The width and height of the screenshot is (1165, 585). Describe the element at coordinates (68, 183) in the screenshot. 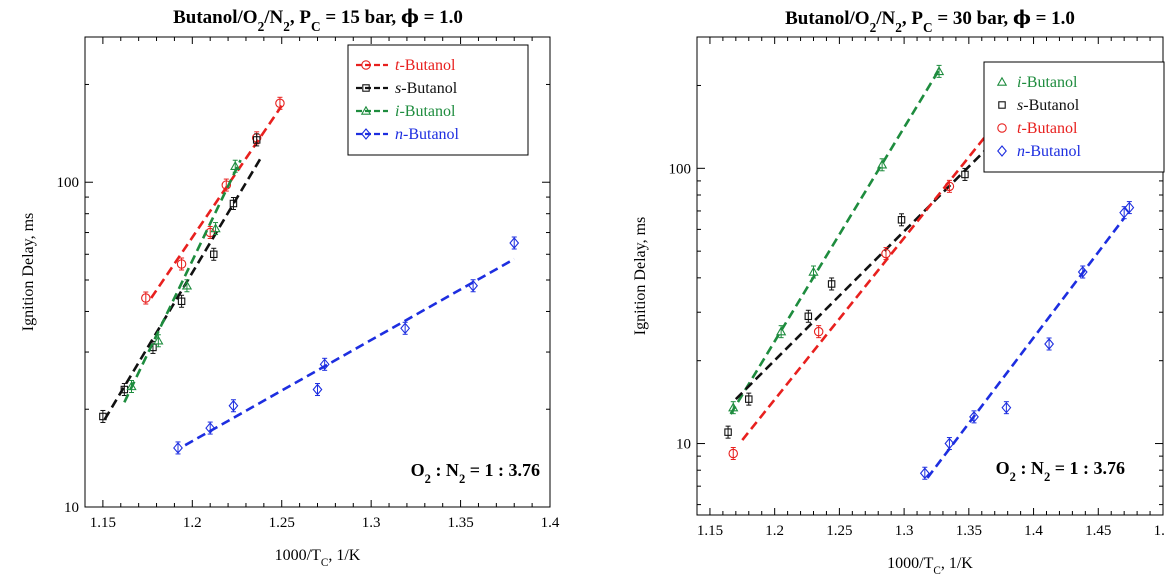

I see `y-tick-label: 100` at that location.